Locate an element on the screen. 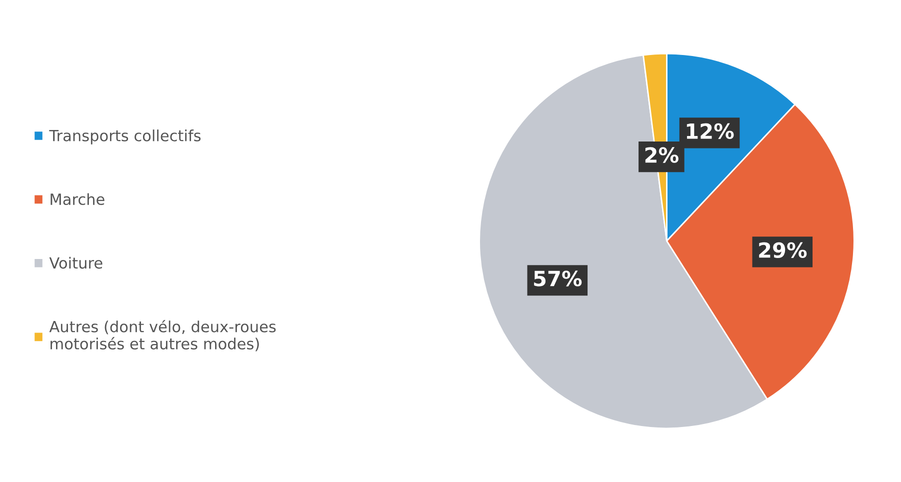  legend-label: Voiture is located at coordinates (75, 262).